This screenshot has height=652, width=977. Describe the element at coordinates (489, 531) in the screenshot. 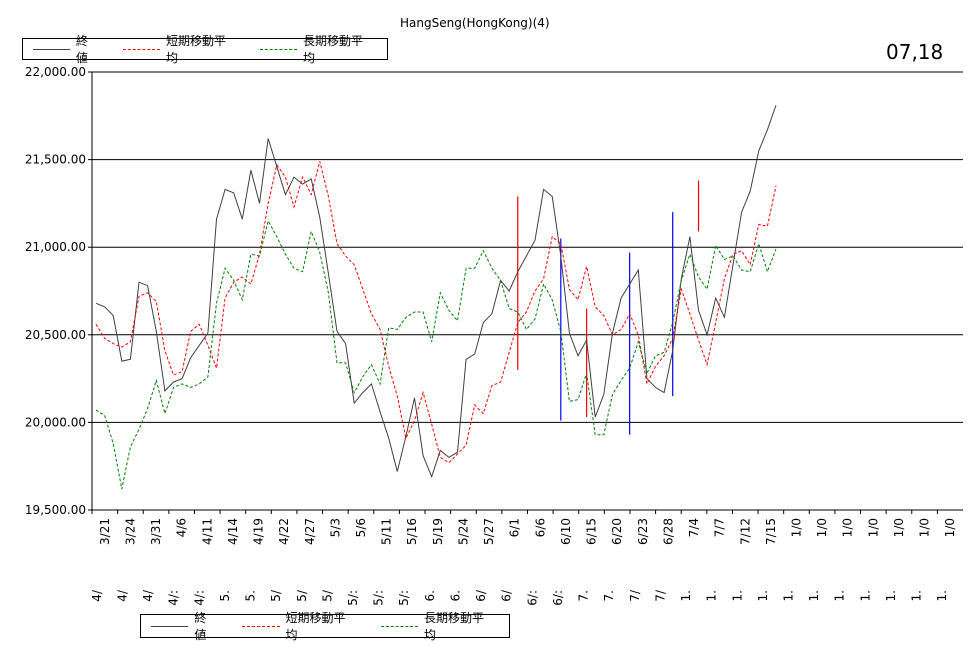

I see `x-tick-label: 5/27` at that location.